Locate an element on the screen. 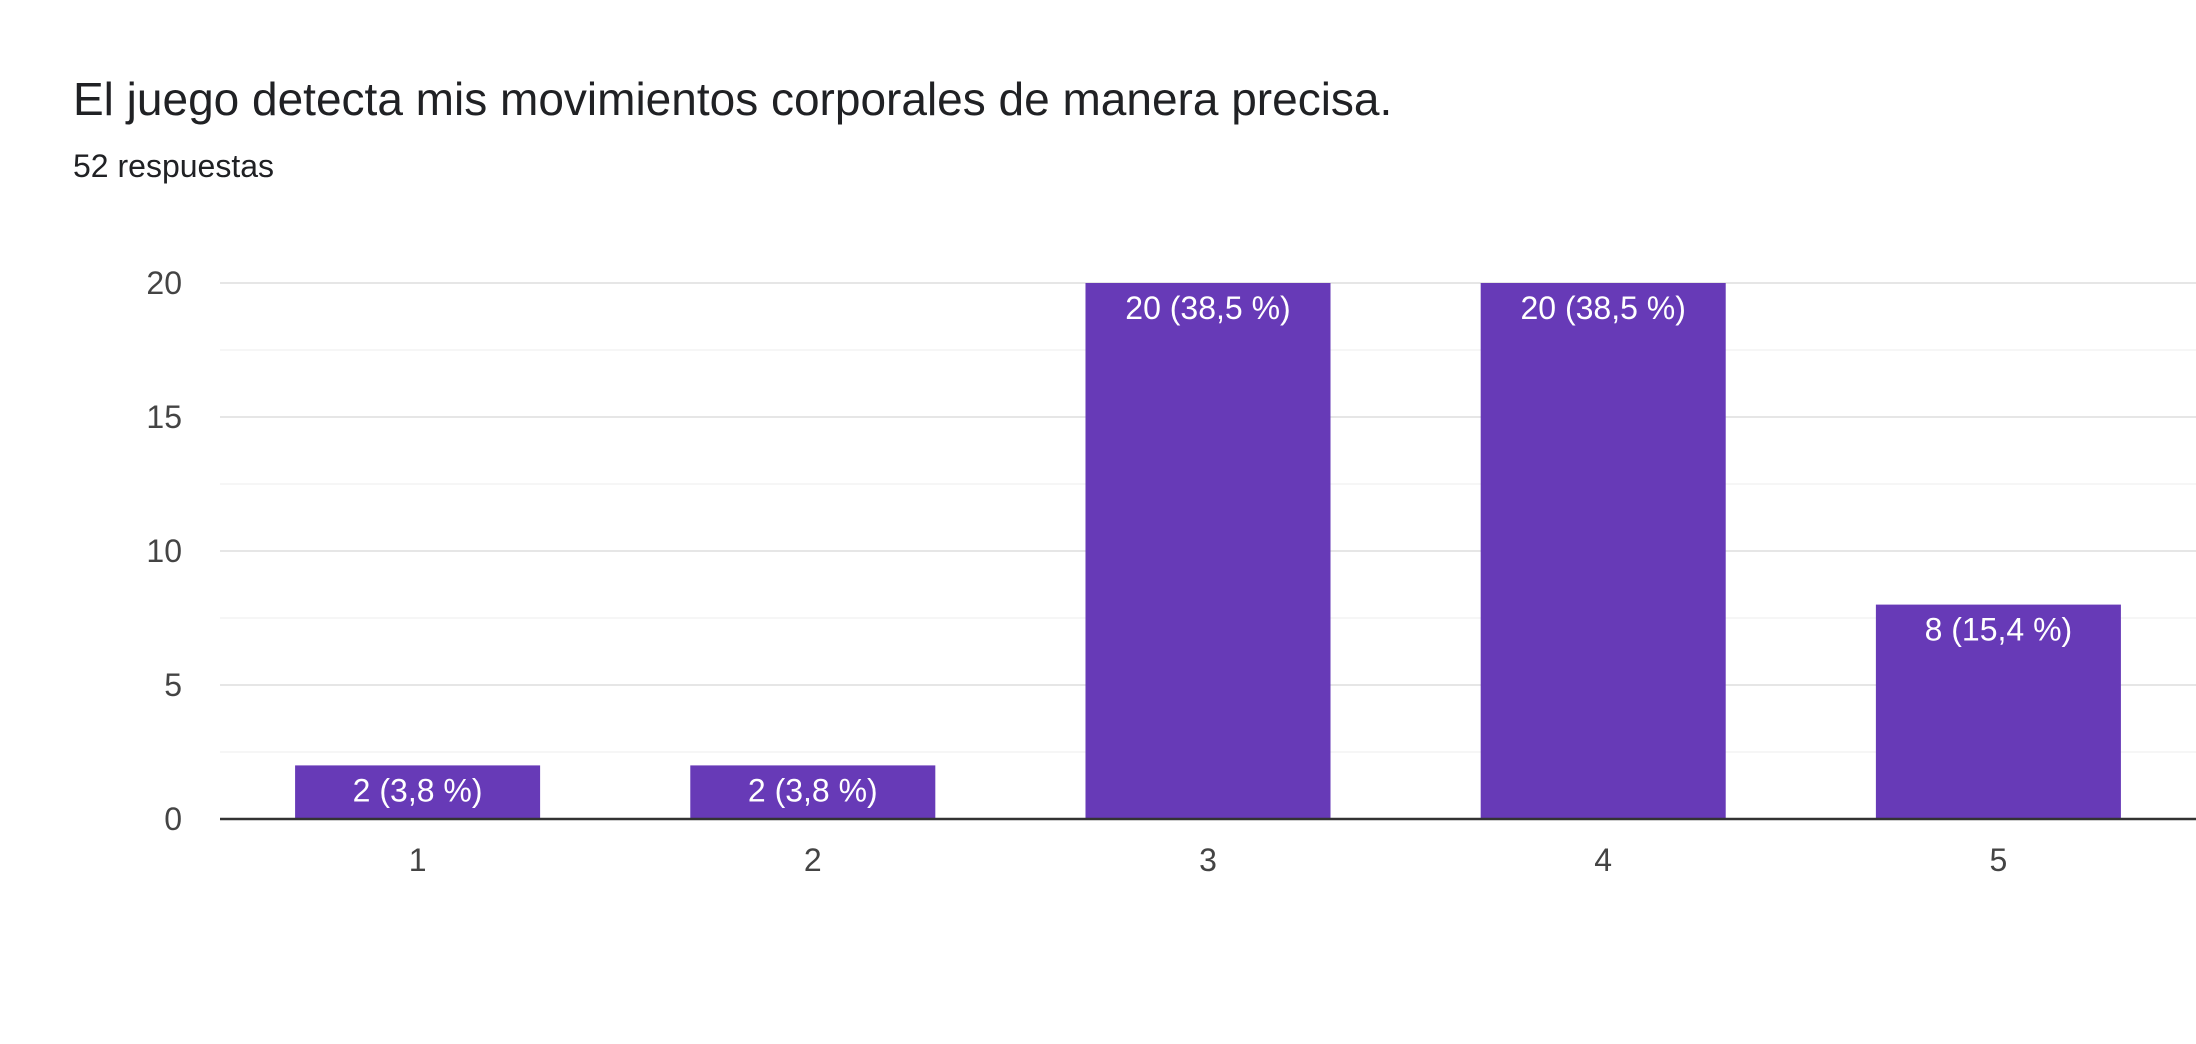 The height and width of the screenshot is (1044, 2196). y-tick-label: 5 is located at coordinates (173, 685).